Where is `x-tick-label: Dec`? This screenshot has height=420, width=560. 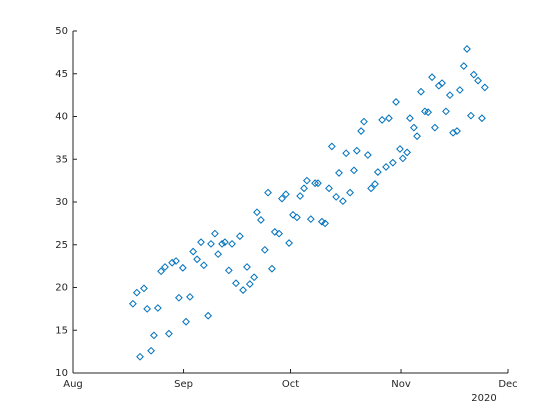
x-tick-label: Dec is located at coordinates (507, 384).